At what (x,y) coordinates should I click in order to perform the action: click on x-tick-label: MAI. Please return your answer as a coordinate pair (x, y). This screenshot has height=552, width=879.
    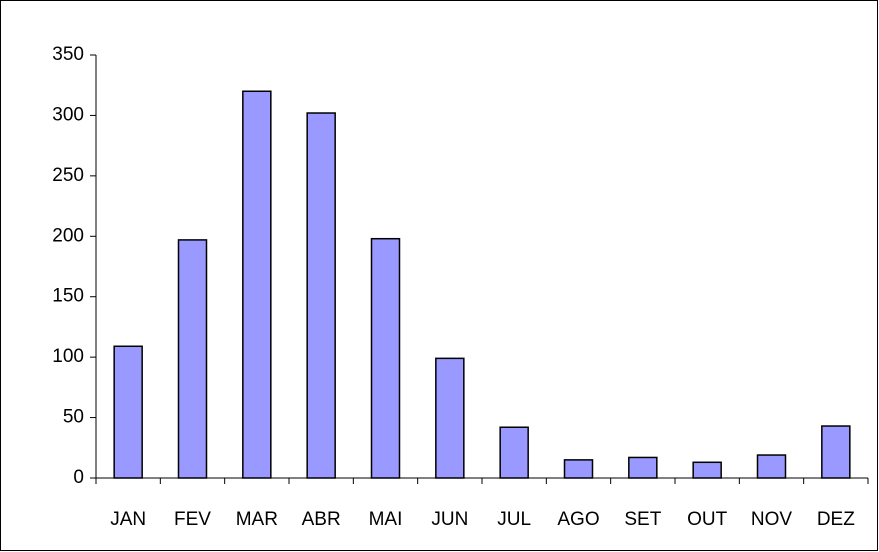
    Looking at the image, I should click on (386, 519).